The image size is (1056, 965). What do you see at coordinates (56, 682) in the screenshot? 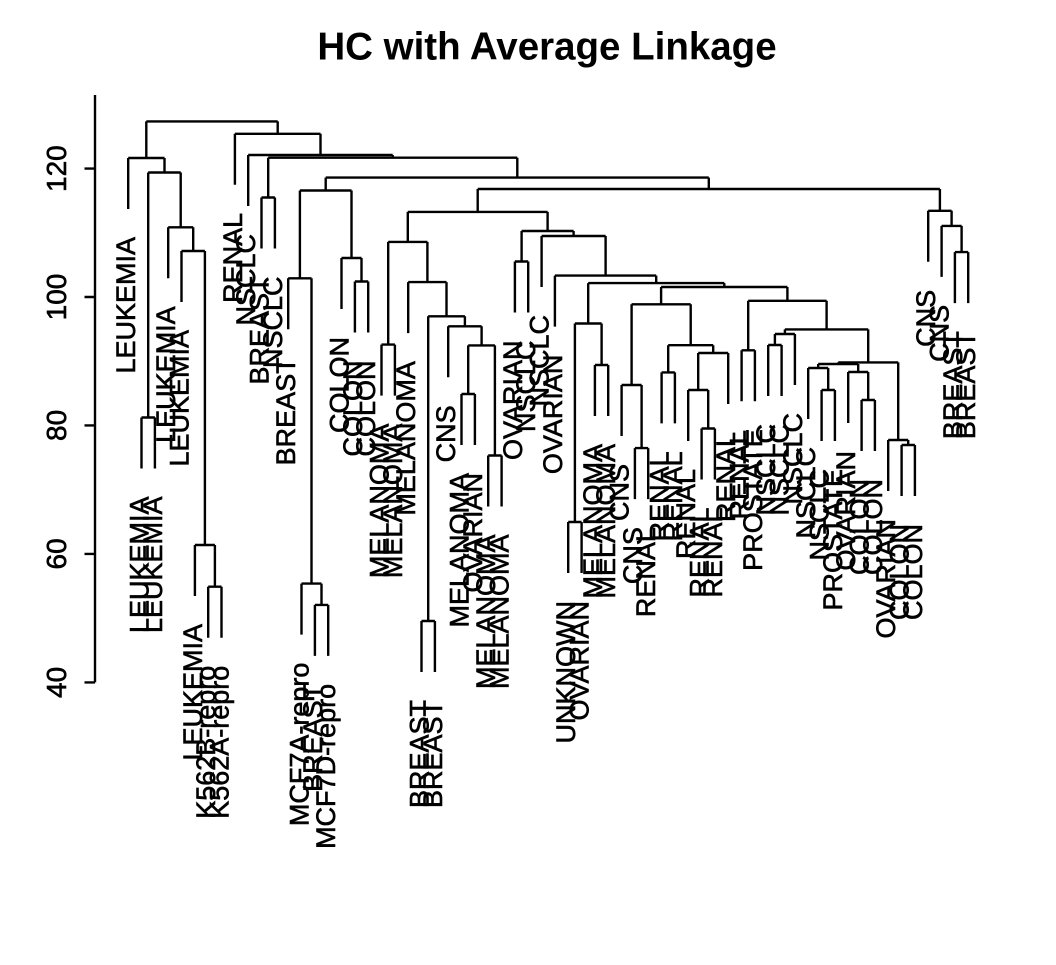
I see `svg-text: 40` at bounding box center [56, 682].